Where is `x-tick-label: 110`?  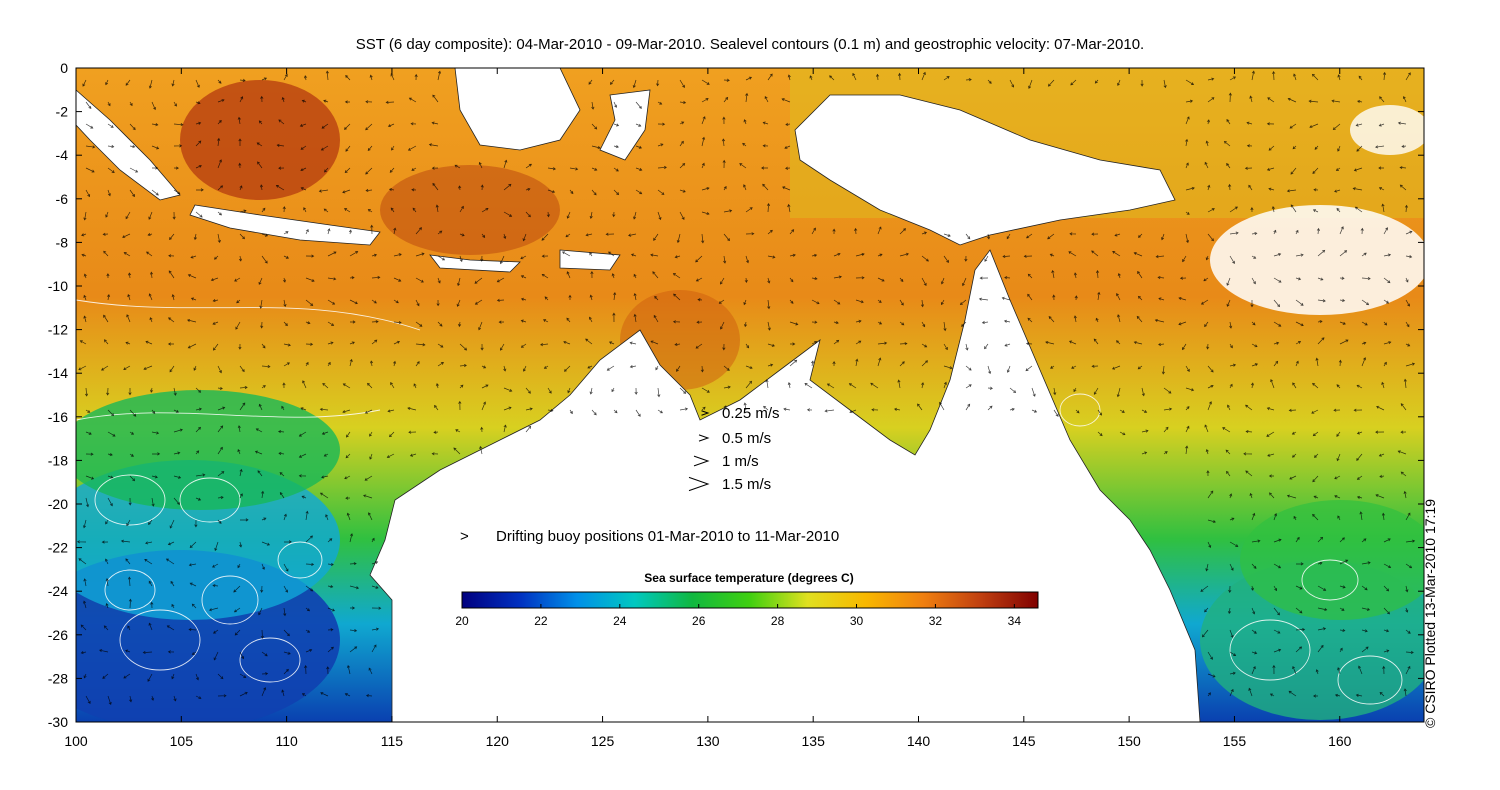
x-tick-label: 110 is located at coordinates (286, 741).